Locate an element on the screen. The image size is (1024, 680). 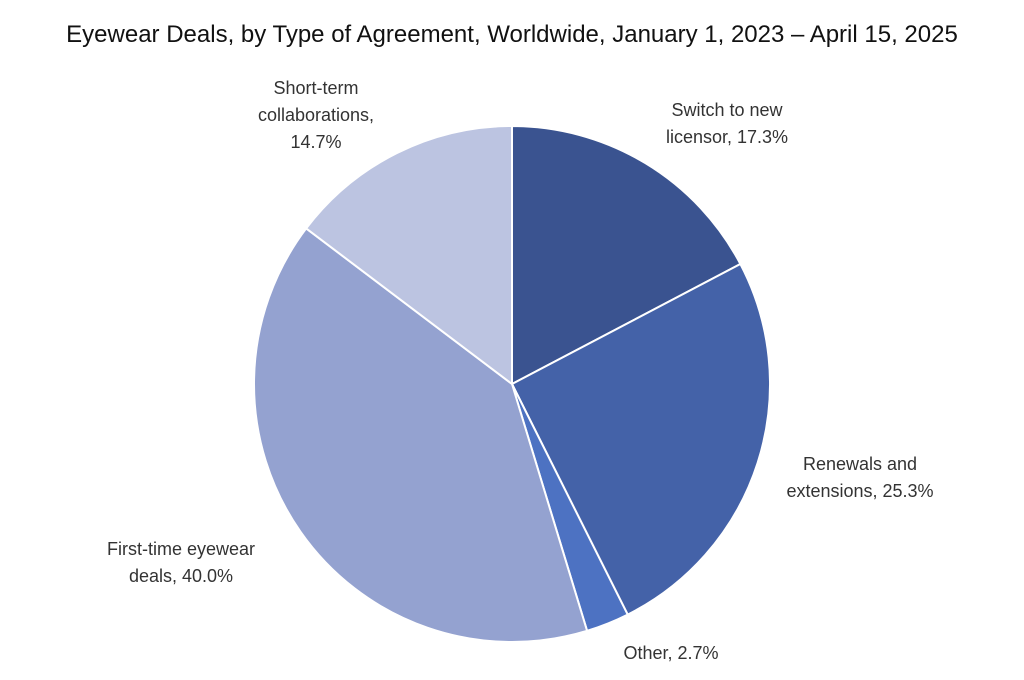
slice-label-line: Other, 2.7% is located at coordinates (670, 653).